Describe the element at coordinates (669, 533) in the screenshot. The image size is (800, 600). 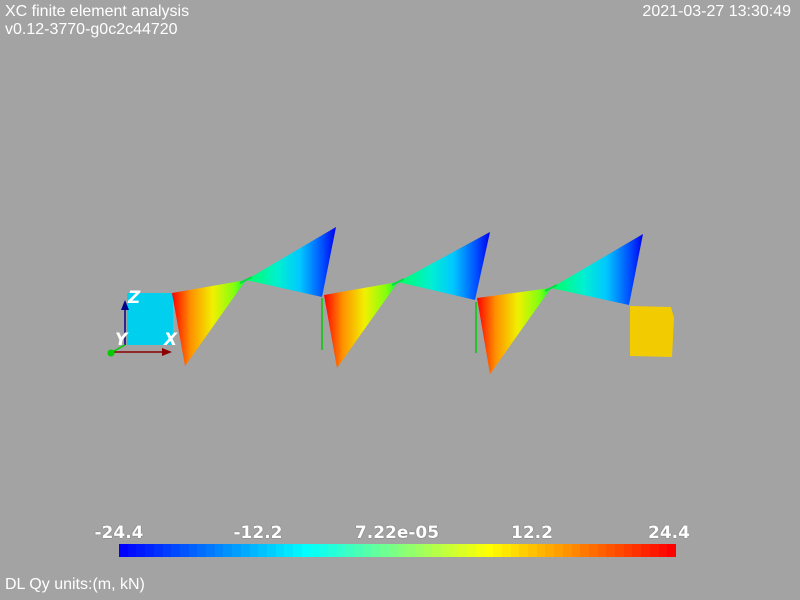
I see `colorbar-tick-label: 24.4` at that location.